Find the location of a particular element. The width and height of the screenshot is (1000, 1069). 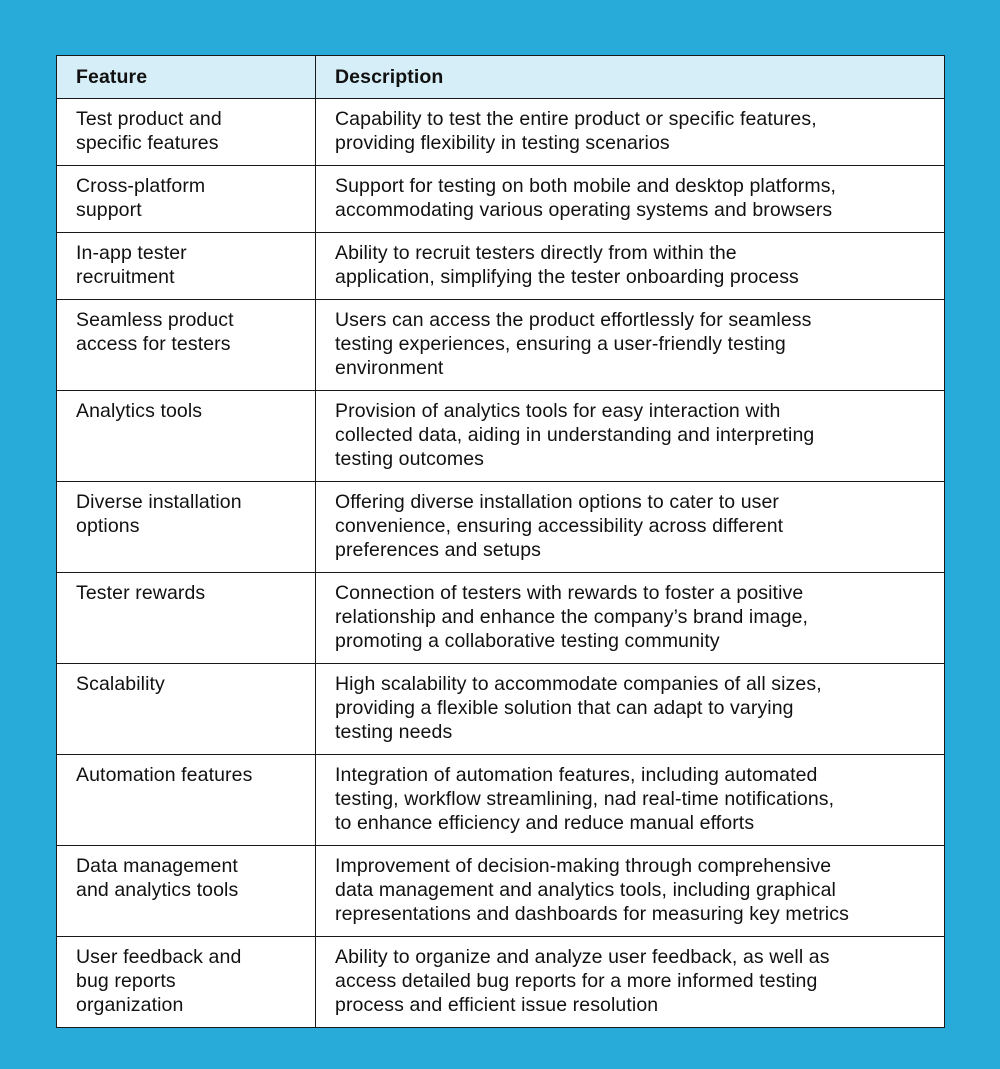

feature-cell: Test product and specific features is located at coordinates (186, 132).